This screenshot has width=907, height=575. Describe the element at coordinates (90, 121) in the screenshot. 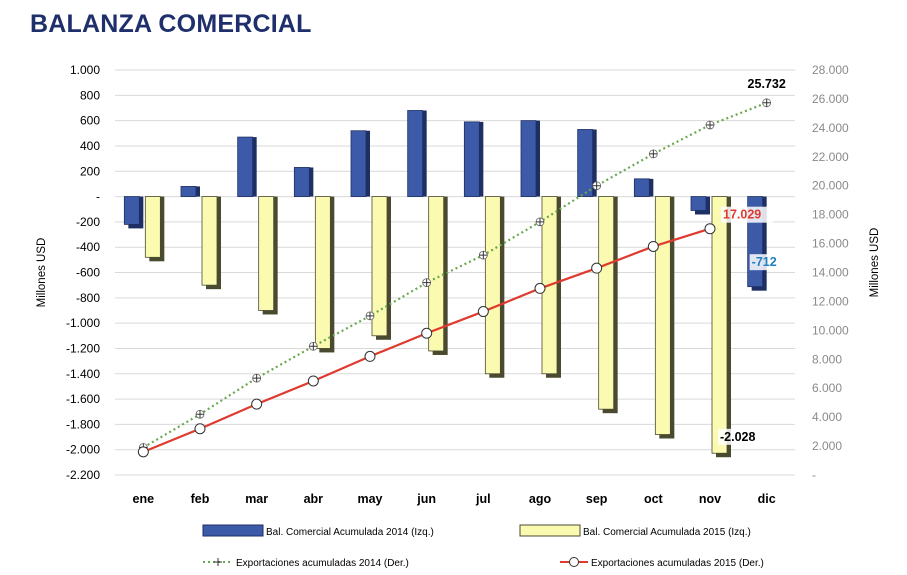

I see `y-tick-label-left: 600` at that location.